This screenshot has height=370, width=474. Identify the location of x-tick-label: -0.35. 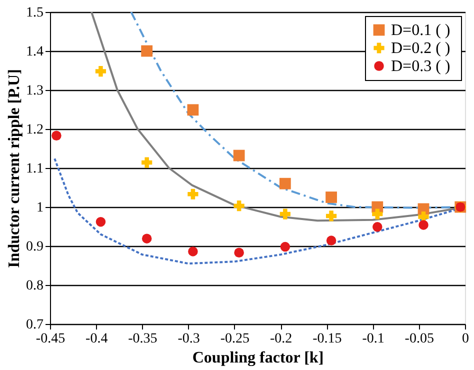
(143, 339).